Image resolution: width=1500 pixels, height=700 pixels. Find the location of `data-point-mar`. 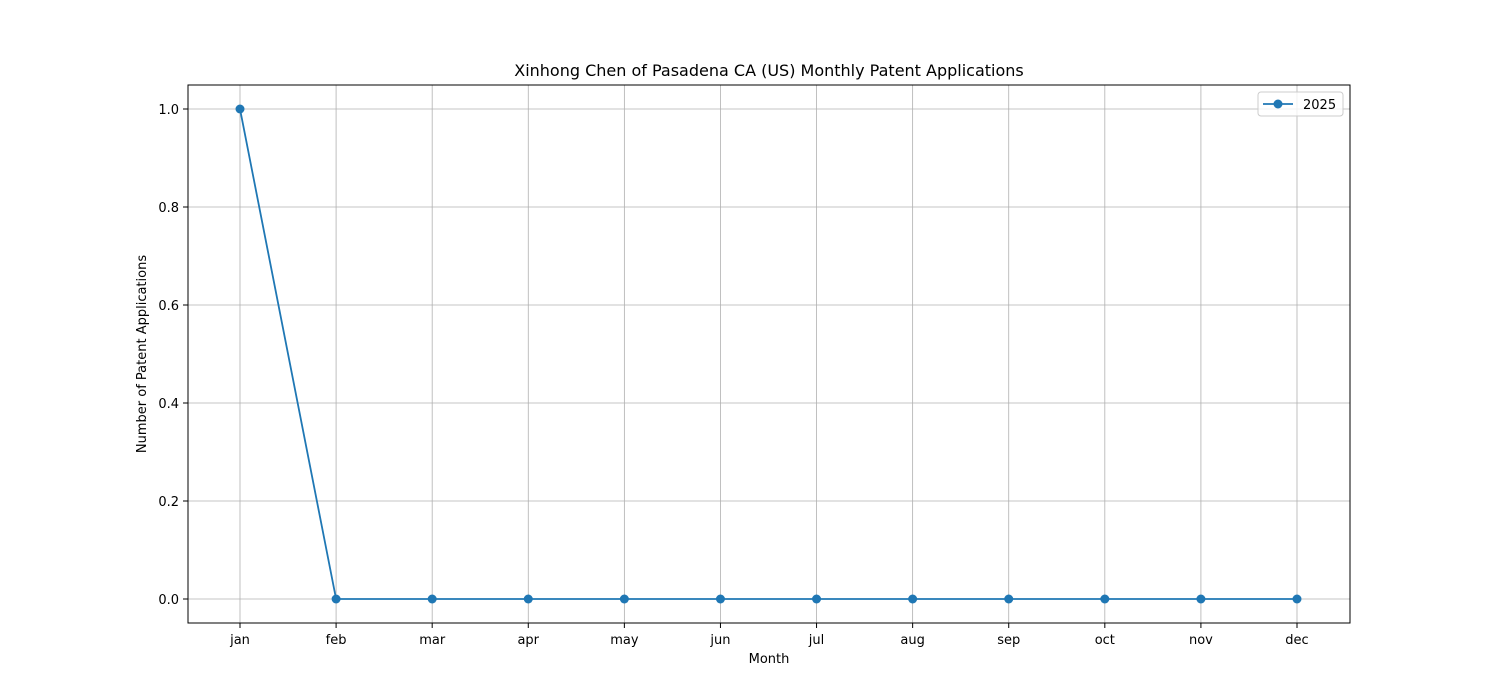

data-point-mar is located at coordinates (432, 599).